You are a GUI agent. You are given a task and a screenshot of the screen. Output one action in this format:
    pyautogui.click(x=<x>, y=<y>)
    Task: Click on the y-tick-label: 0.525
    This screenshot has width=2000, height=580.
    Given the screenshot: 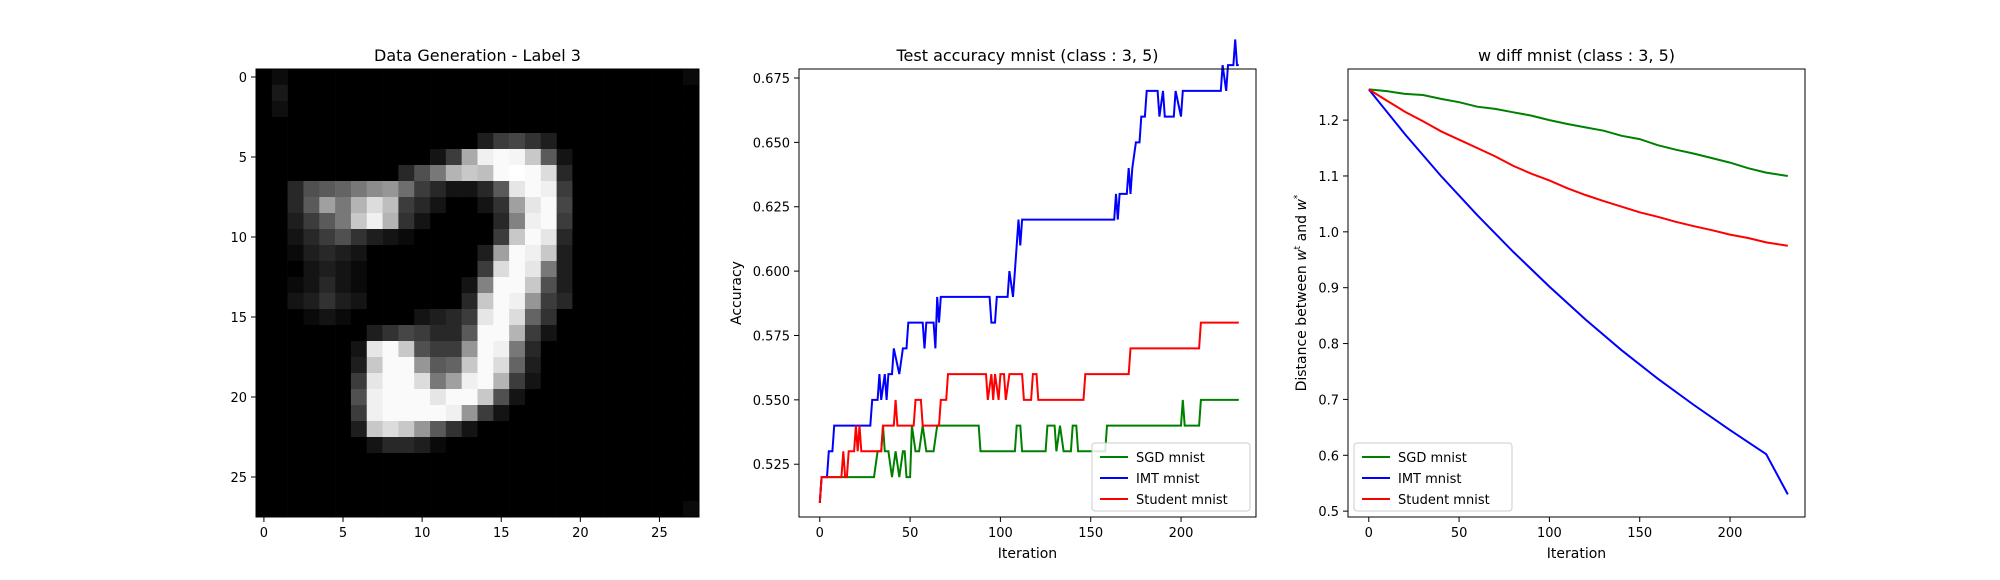 What is the action you would take?
    pyautogui.click(x=771, y=465)
    